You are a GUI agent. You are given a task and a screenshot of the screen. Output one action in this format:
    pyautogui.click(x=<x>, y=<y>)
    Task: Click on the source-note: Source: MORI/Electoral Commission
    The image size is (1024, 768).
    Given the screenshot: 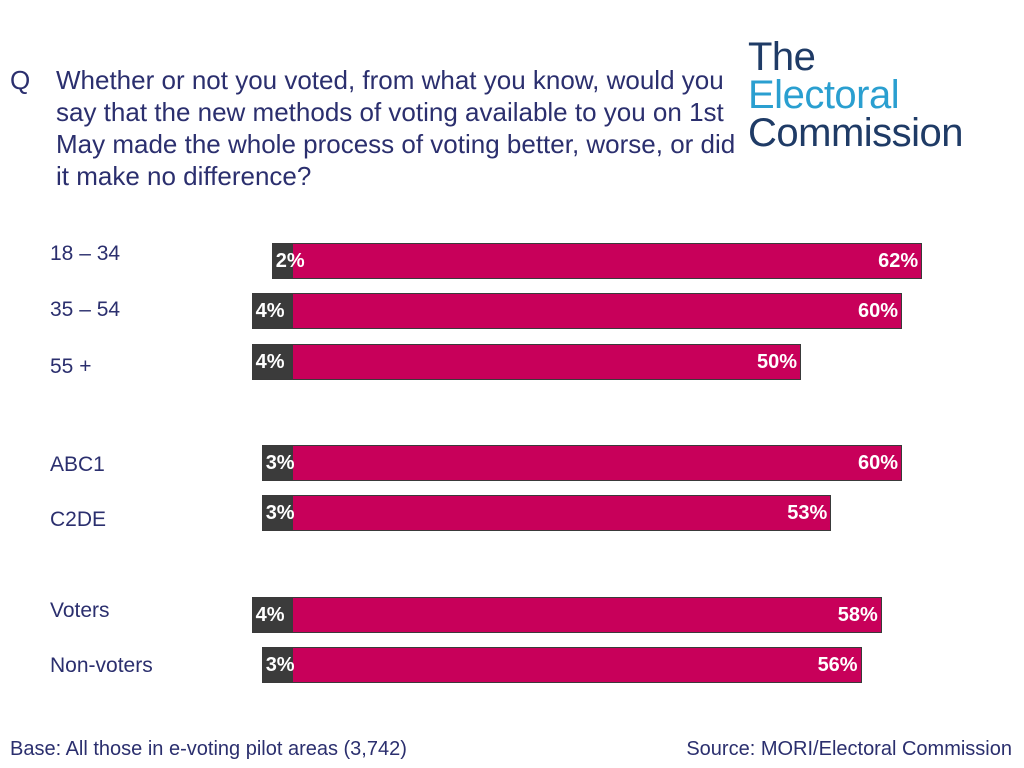 What is the action you would take?
    pyautogui.click(x=849, y=749)
    